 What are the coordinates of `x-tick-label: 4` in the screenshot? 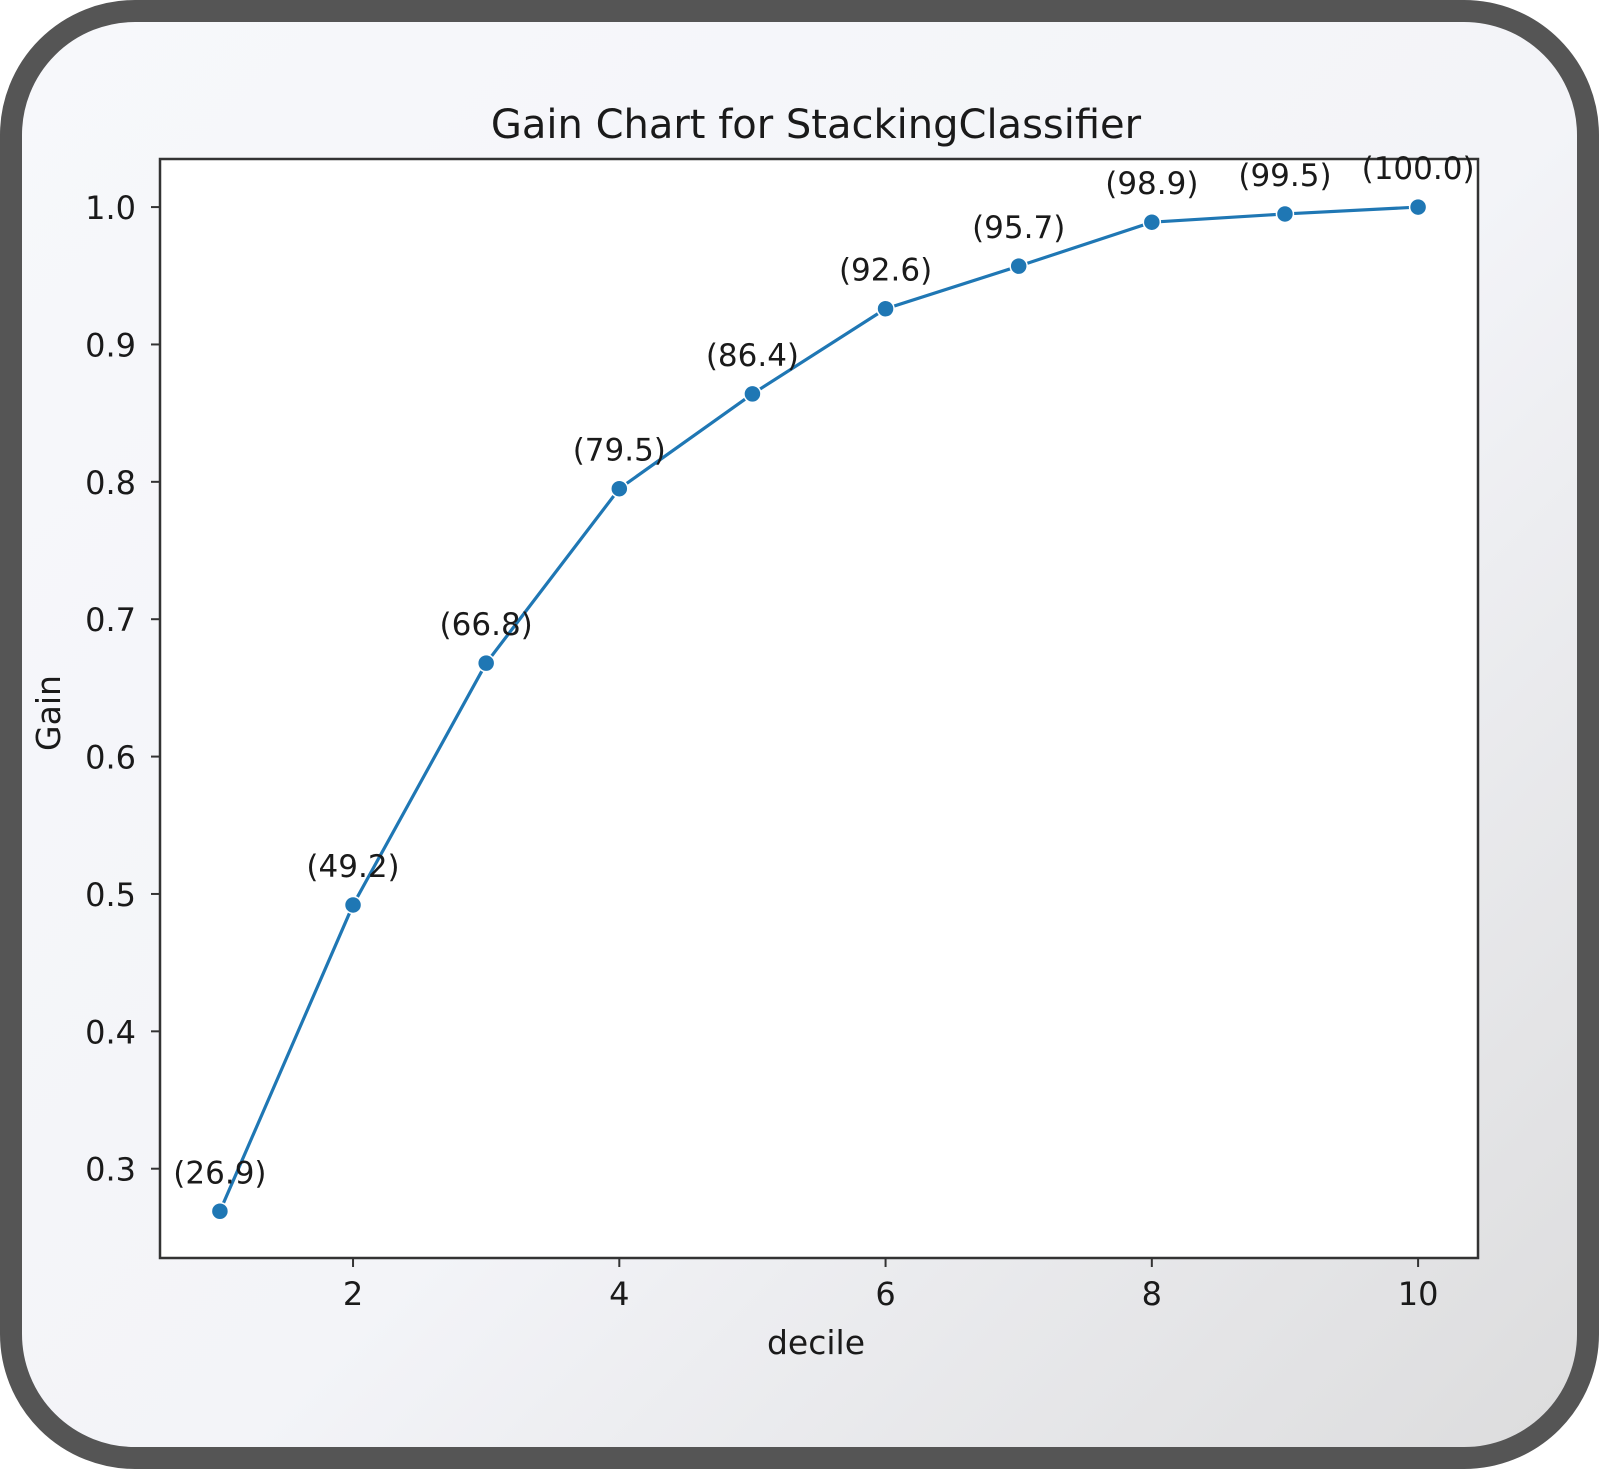 It's located at (619, 1294).